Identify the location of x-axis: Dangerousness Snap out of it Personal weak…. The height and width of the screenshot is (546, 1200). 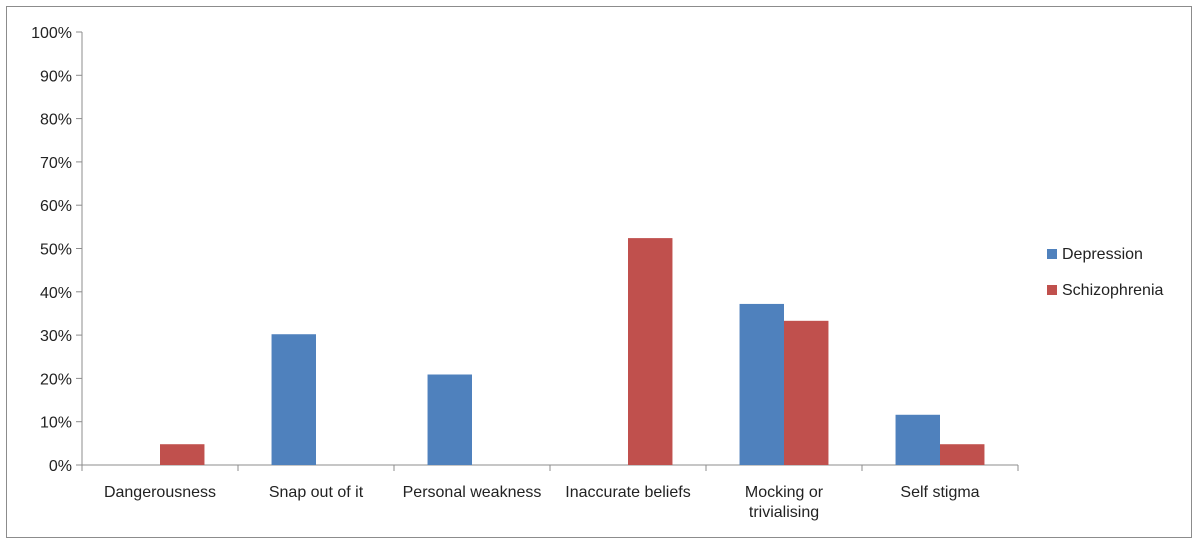
(550, 492).